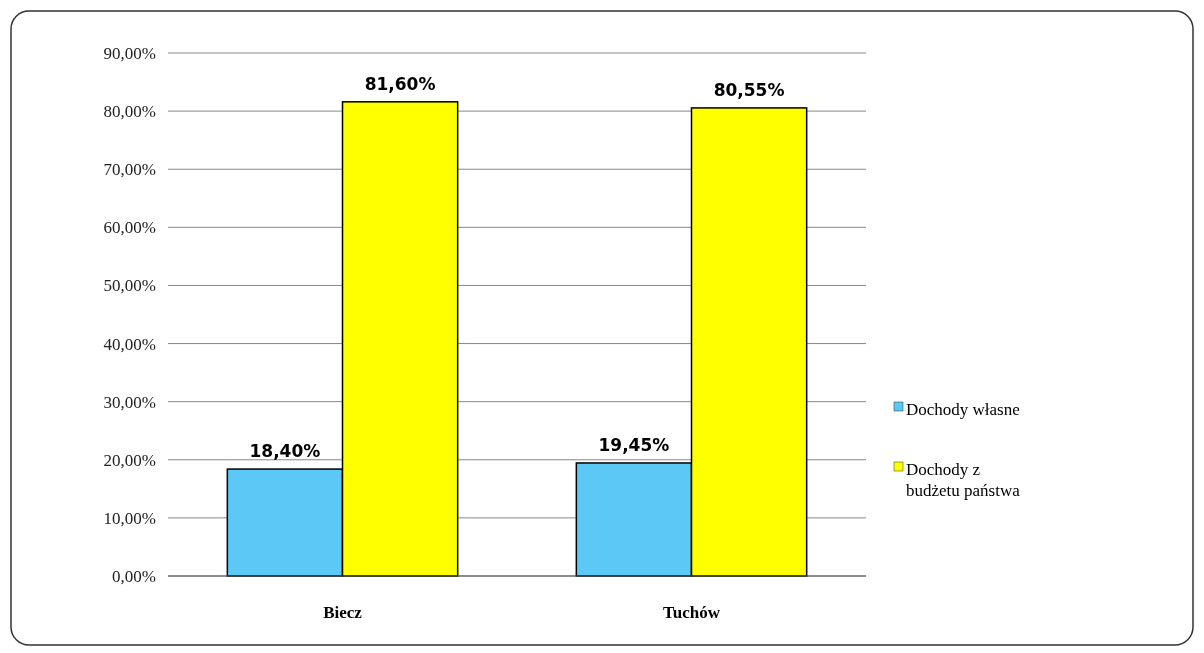 The image size is (1204, 653). What do you see at coordinates (285, 451) in the screenshot?
I see `data-label: 18,40%` at bounding box center [285, 451].